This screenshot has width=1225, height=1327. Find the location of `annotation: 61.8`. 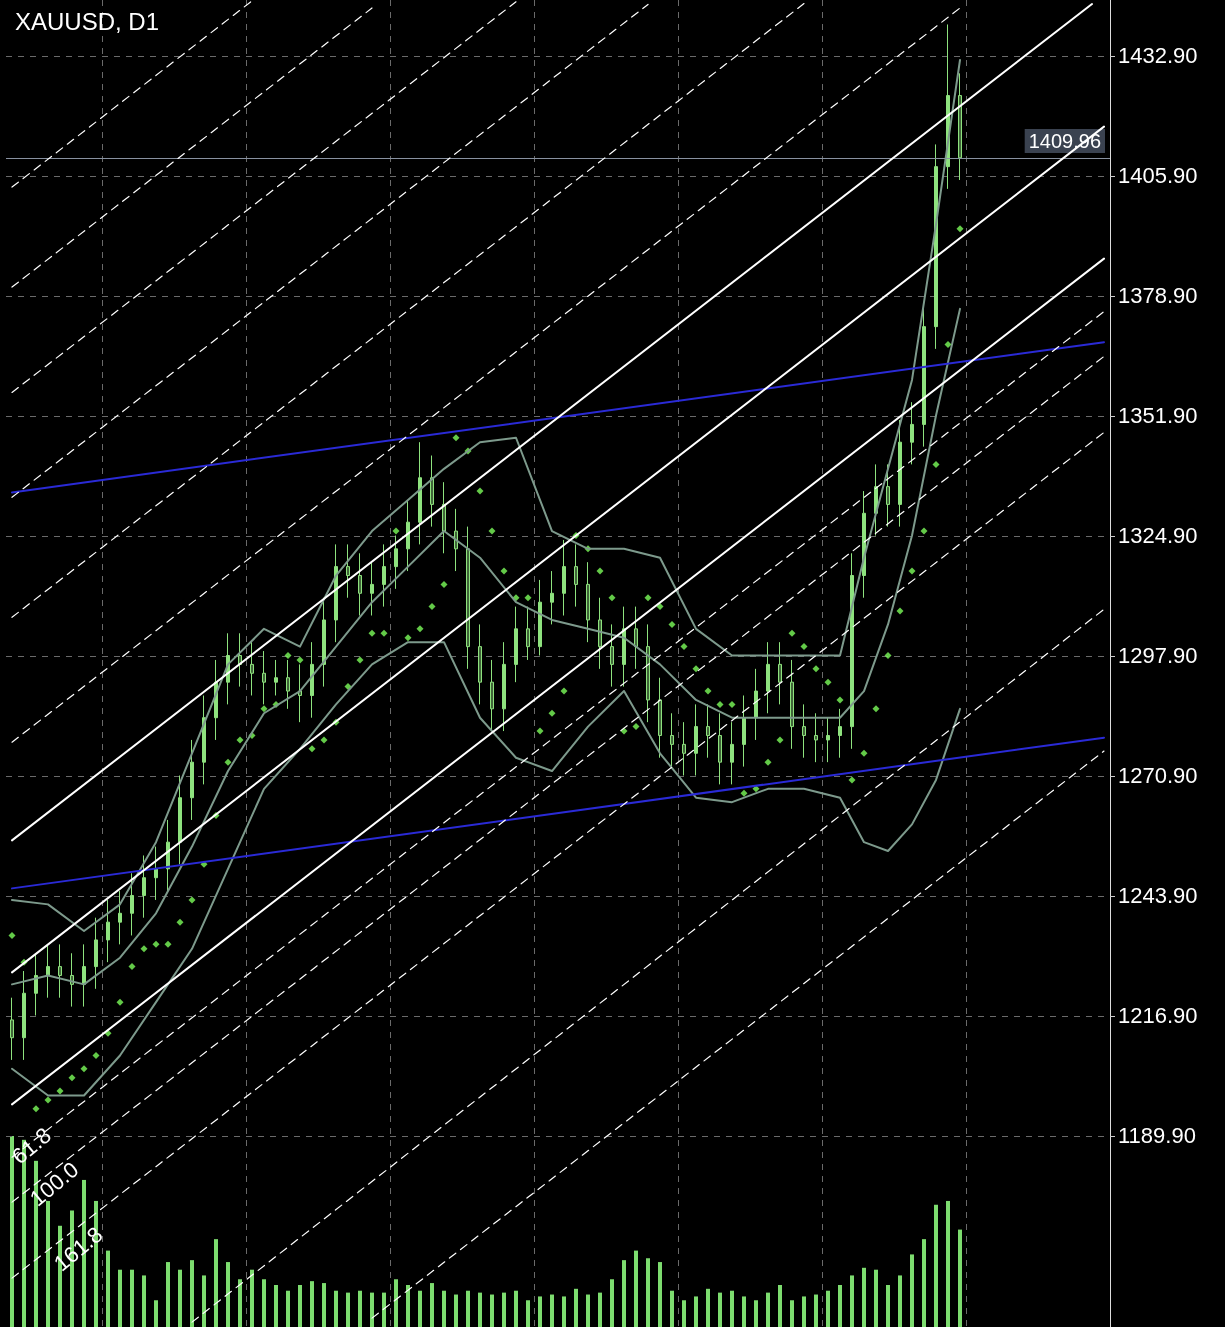

annotation: 61.8 is located at coordinates (31, 1146).